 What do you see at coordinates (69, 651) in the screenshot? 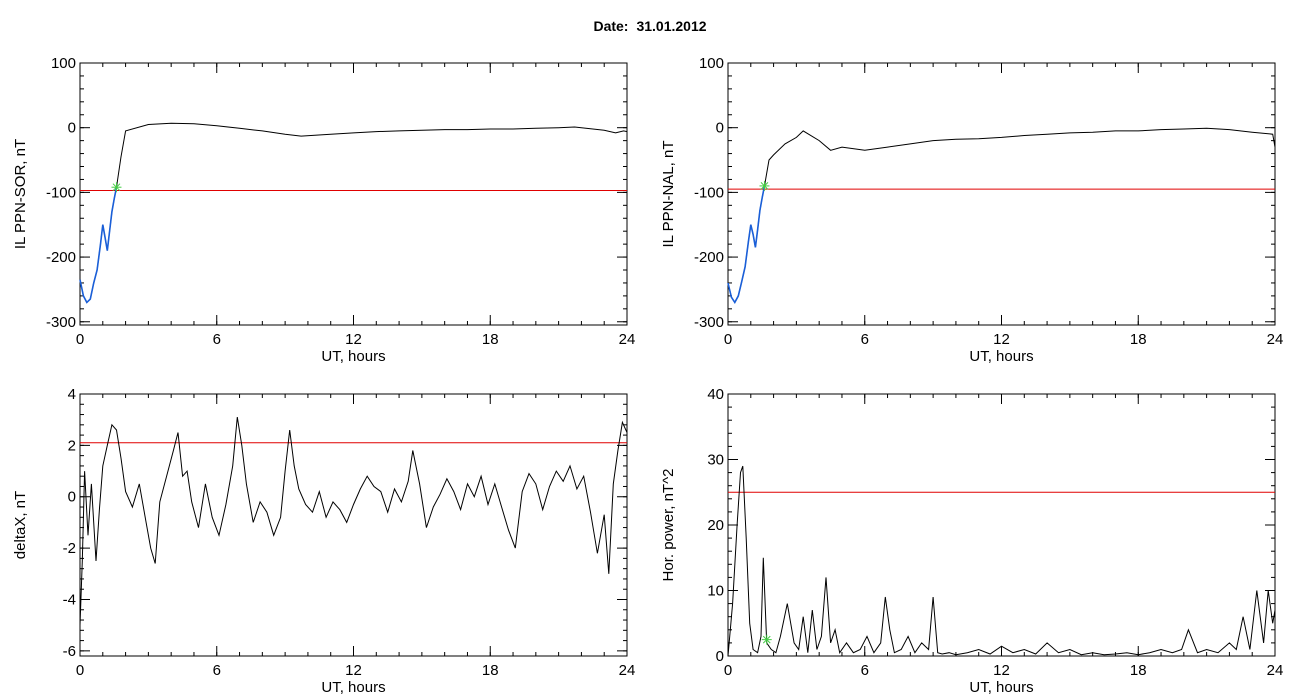
I see `y-tick-label: -6` at bounding box center [69, 651].